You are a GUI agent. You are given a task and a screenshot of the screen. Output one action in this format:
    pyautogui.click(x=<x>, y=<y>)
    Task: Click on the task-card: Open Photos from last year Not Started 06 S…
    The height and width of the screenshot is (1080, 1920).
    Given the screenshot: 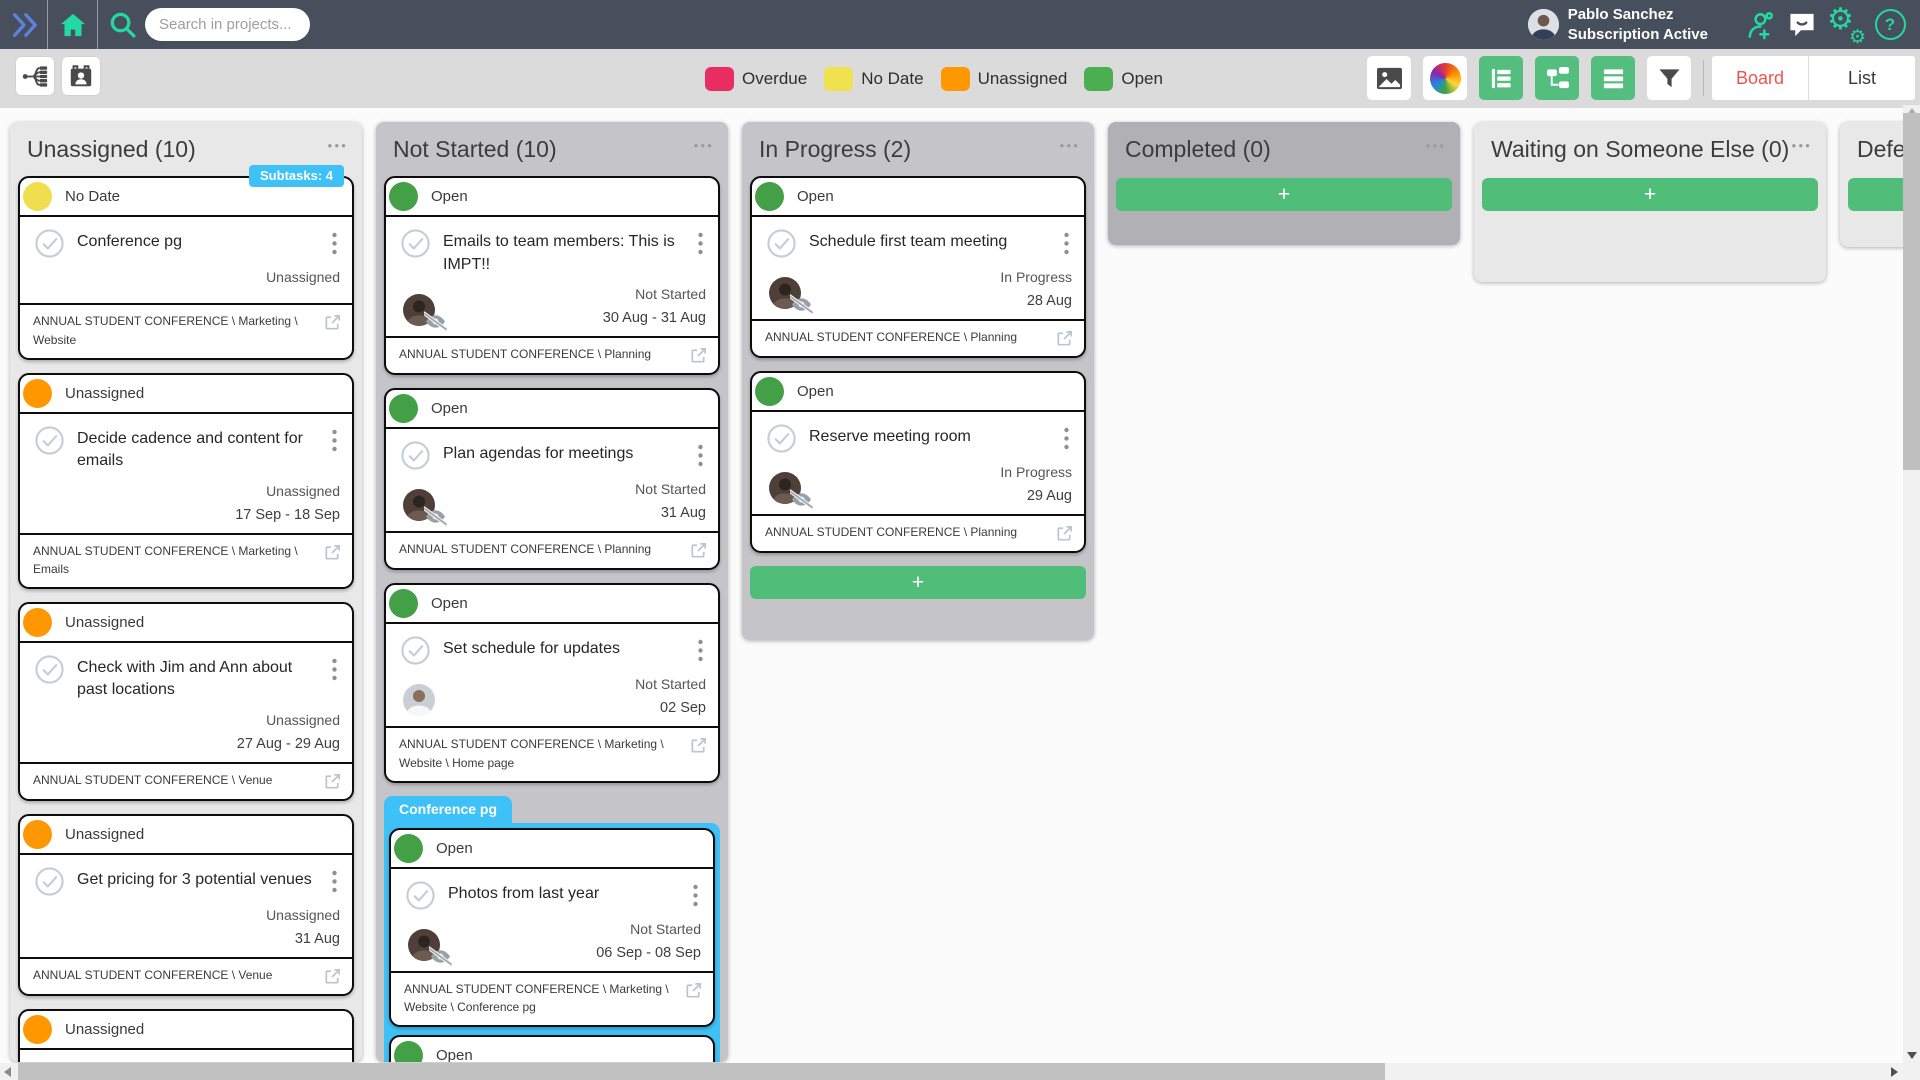 What is the action you would take?
    pyautogui.click(x=552, y=927)
    